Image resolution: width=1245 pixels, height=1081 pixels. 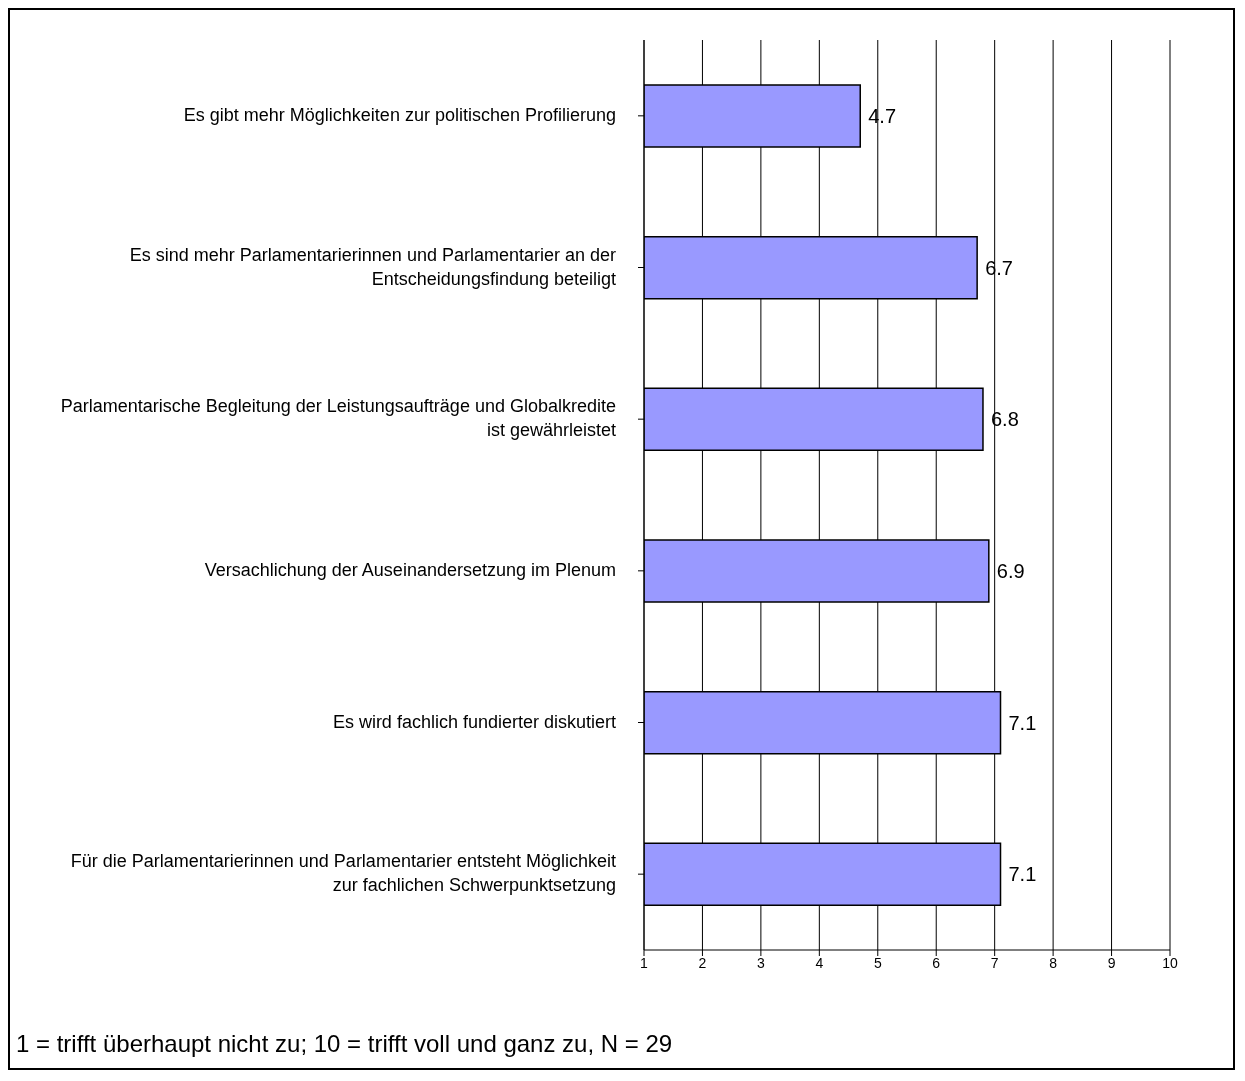 I want to click on data-label: 6.9, so click(x=1010, y=571).